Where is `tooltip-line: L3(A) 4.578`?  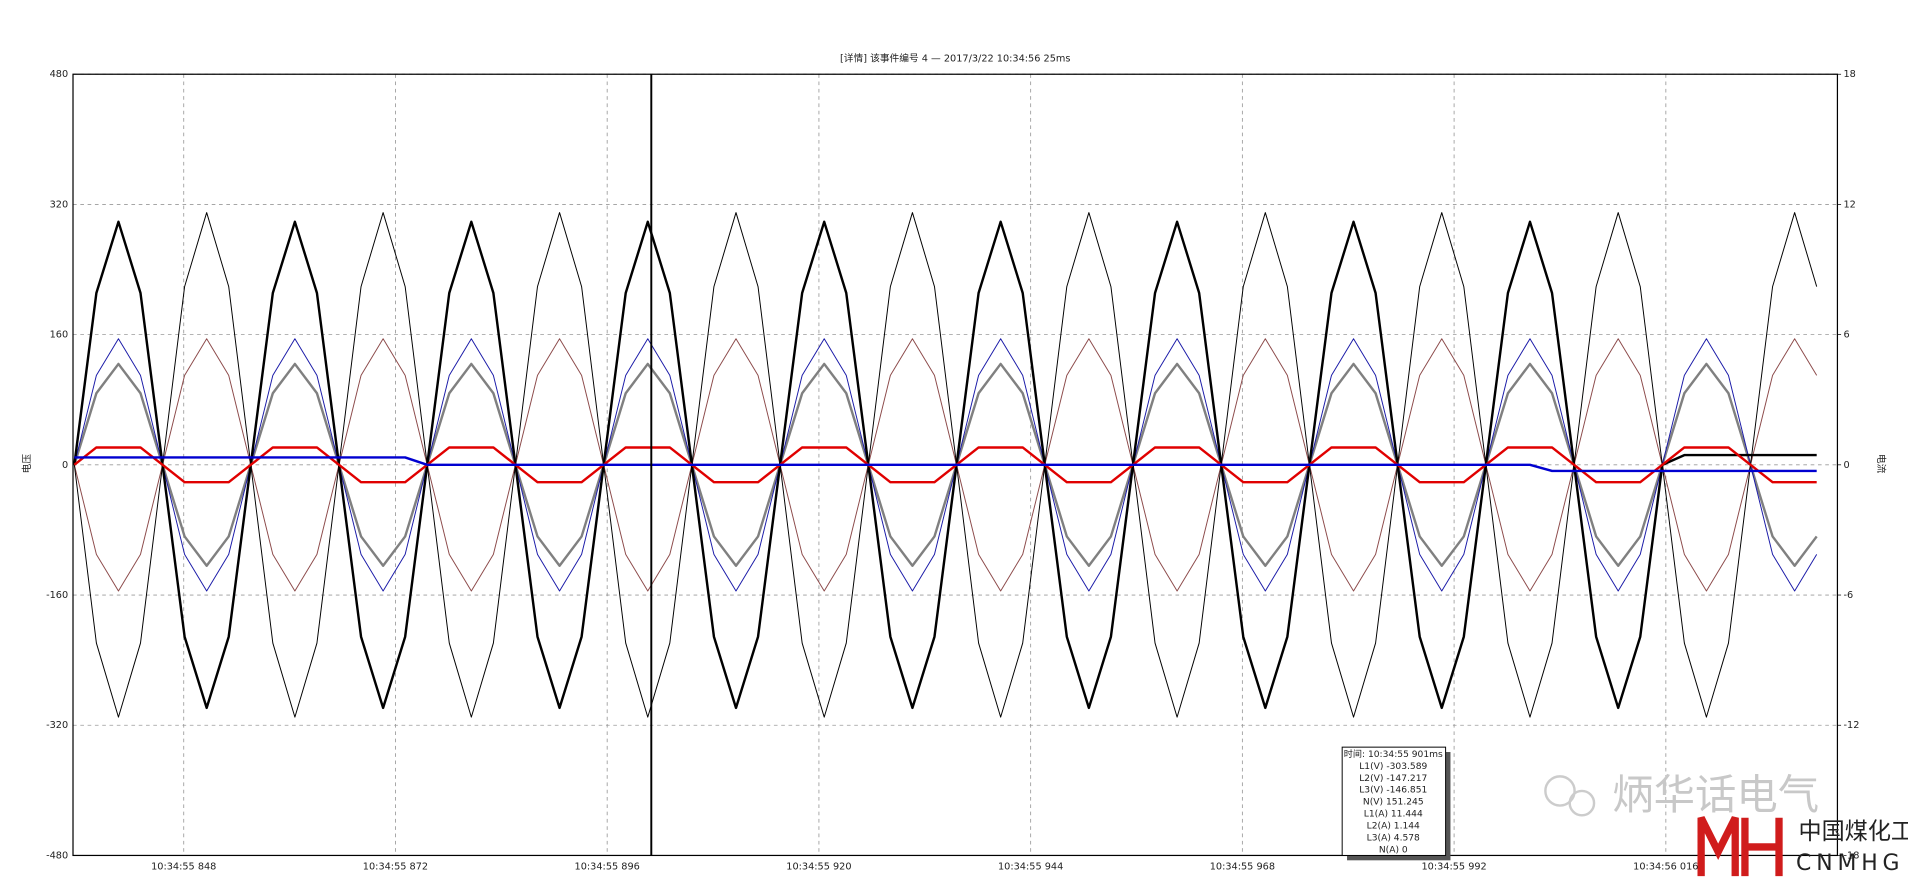
tooltip-line: L3(A) 4.578 is located at coordinates (1393, 838).